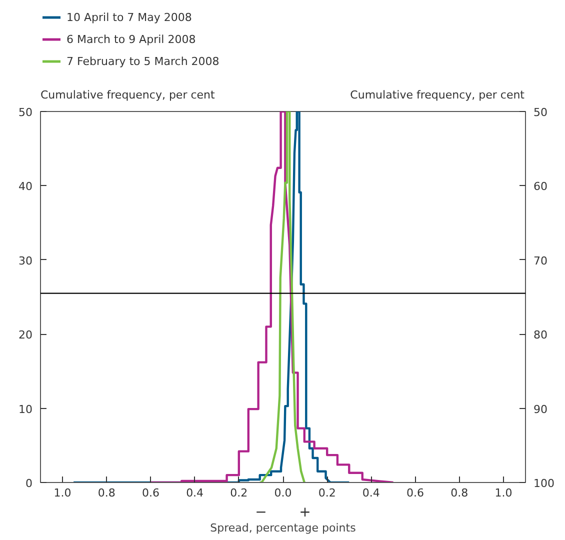 This screenshot has width=565, height=540. I want to click on legend-label: 7 February to 5 March 2008, so click(143, 61).